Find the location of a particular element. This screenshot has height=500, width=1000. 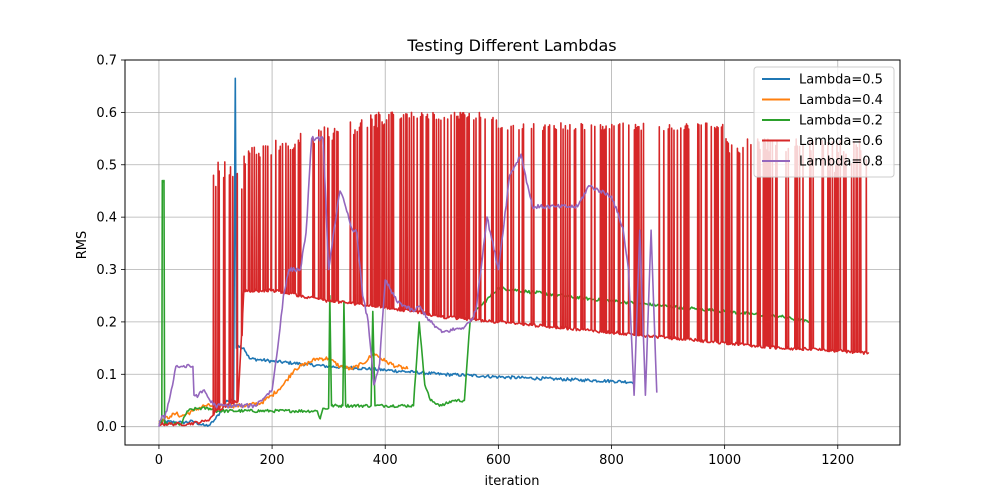

x-axis-label: iteration is located at coordinates (512, 481).